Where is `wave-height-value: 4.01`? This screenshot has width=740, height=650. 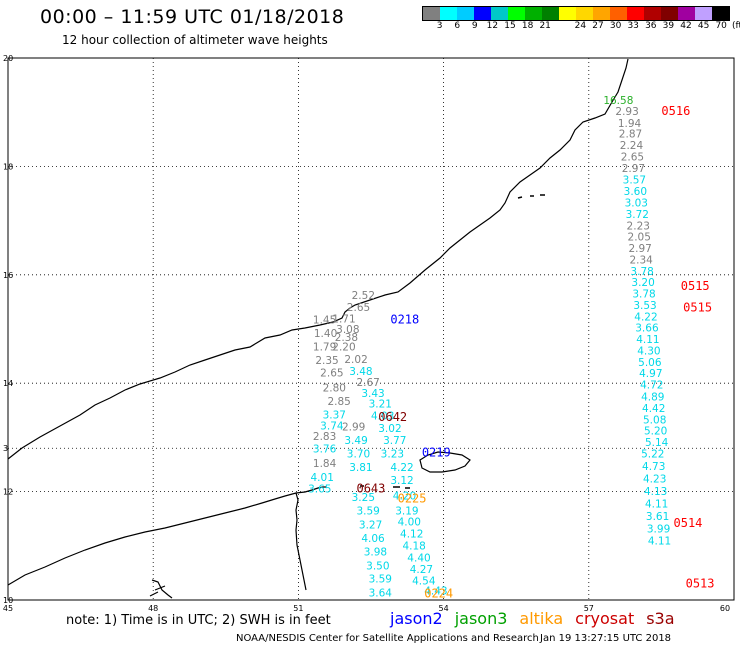
wave-height-value: 4.01 is located at coordinates (322, 478).